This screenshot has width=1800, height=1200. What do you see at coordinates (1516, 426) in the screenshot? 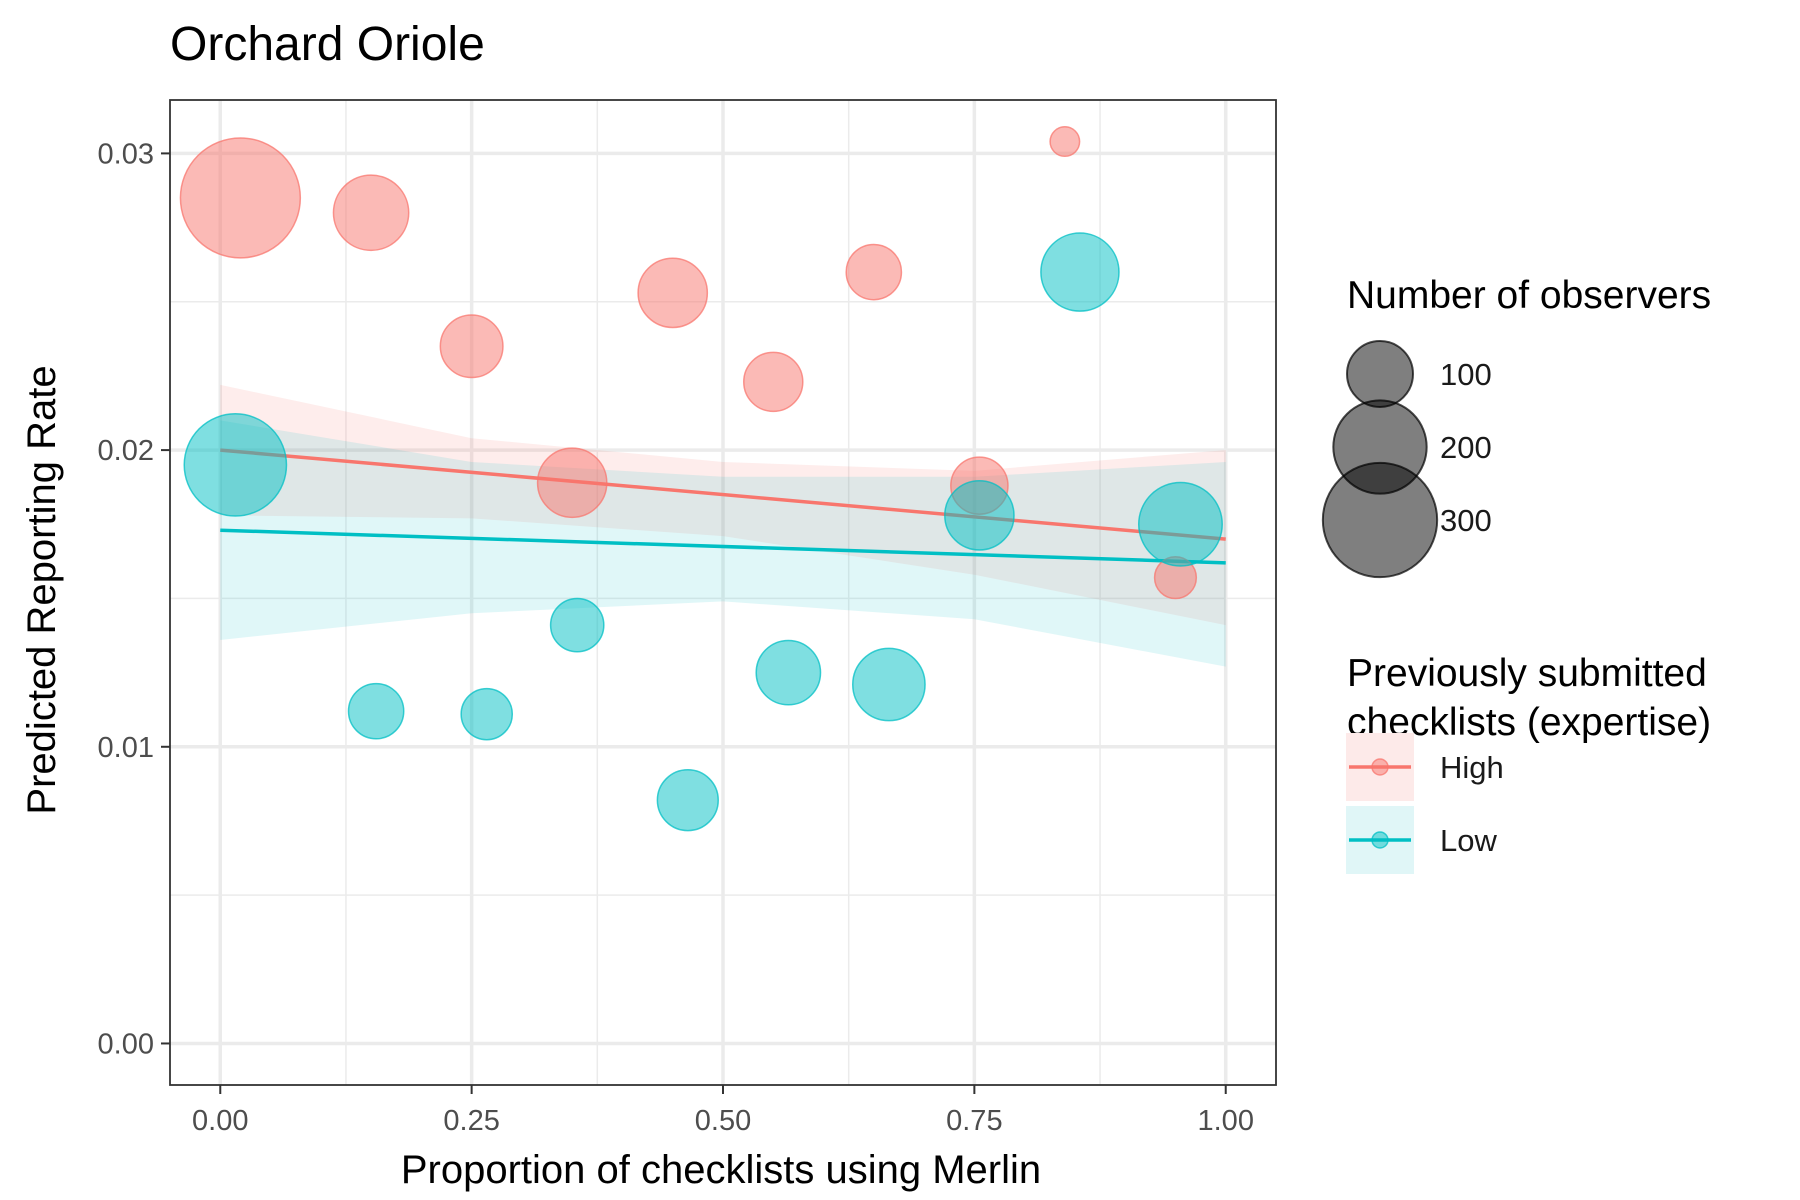
I see `size-legend: Number of observers 100 200 300` at bounding box center [1516, 426].